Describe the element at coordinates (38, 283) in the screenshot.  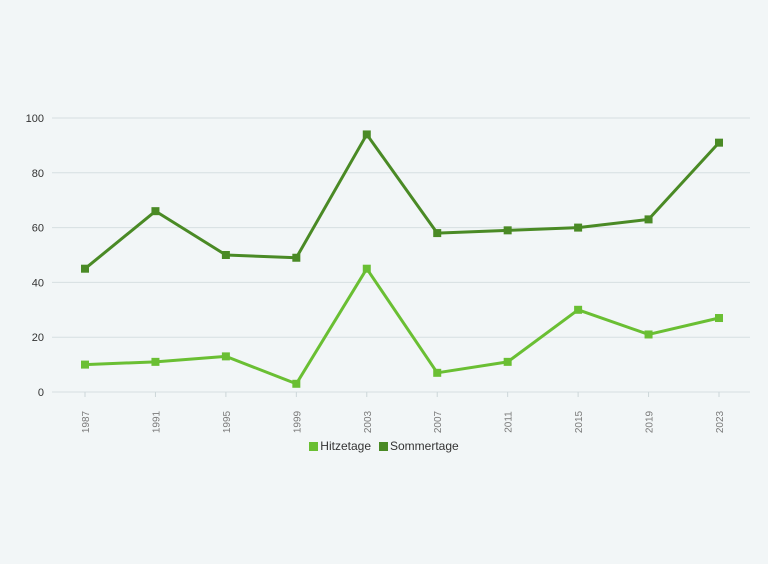
I see `y-tick-label: 40` at that location.